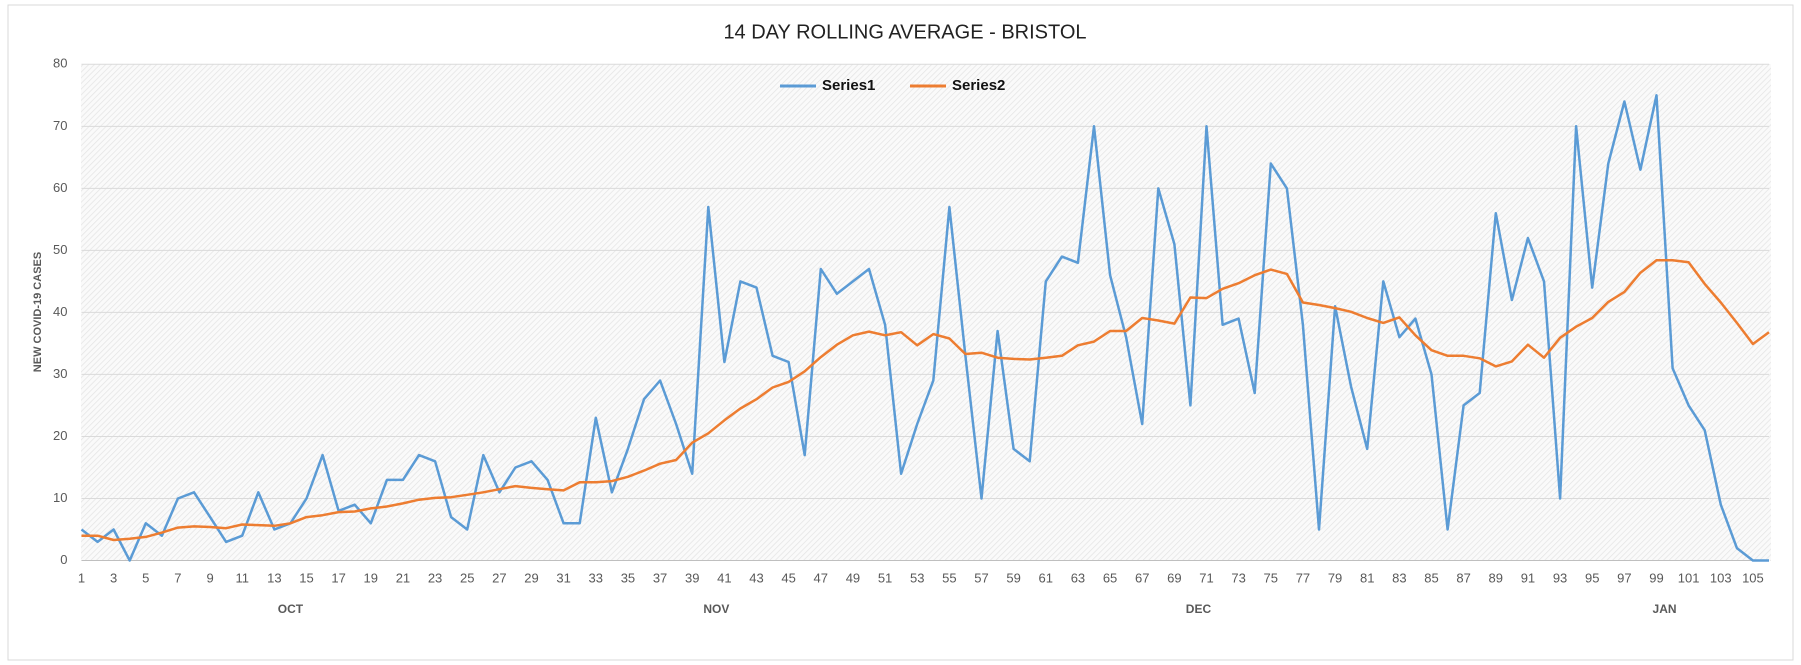 This screenshot has width=1801, height=665. Describe the element at coordinates (60, 187) in the screenshot. I see `y-tick-label: 60` at that location.